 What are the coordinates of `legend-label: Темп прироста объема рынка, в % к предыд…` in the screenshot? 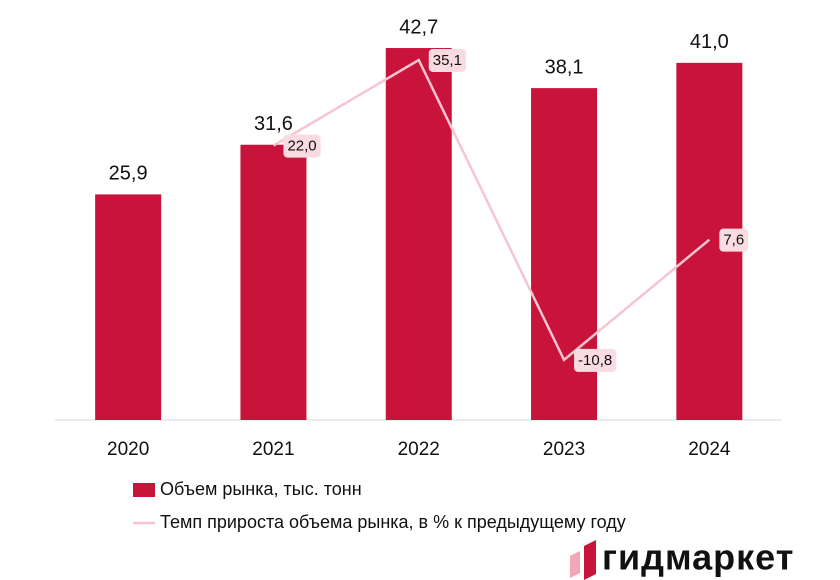 It's located at (393, 522).